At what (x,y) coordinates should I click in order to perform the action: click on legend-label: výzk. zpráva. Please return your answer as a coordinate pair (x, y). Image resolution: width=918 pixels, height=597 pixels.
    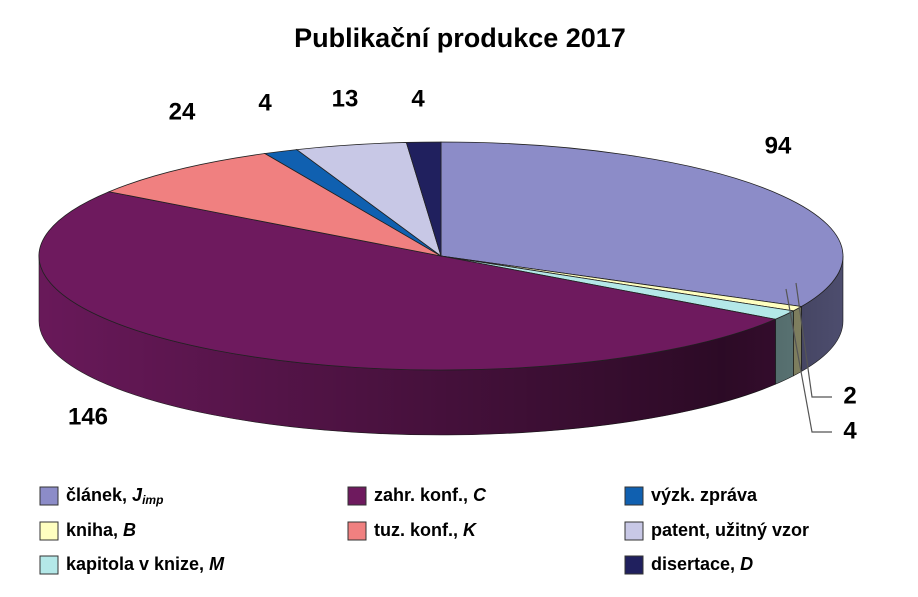
    Looking at the image, I should click on (704, 495).